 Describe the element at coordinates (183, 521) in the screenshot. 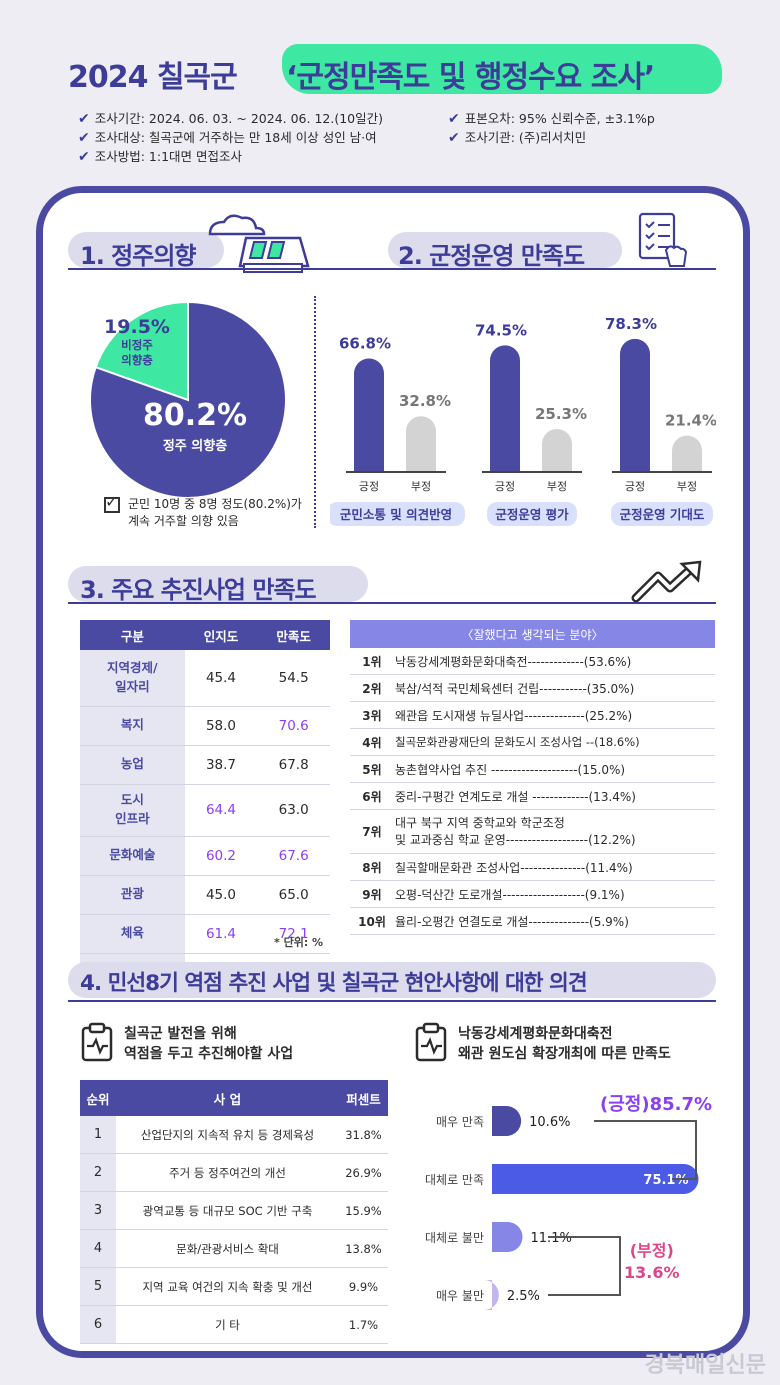

I see `section1-note-line2: 계속 거주할 의향 있음` at that location.